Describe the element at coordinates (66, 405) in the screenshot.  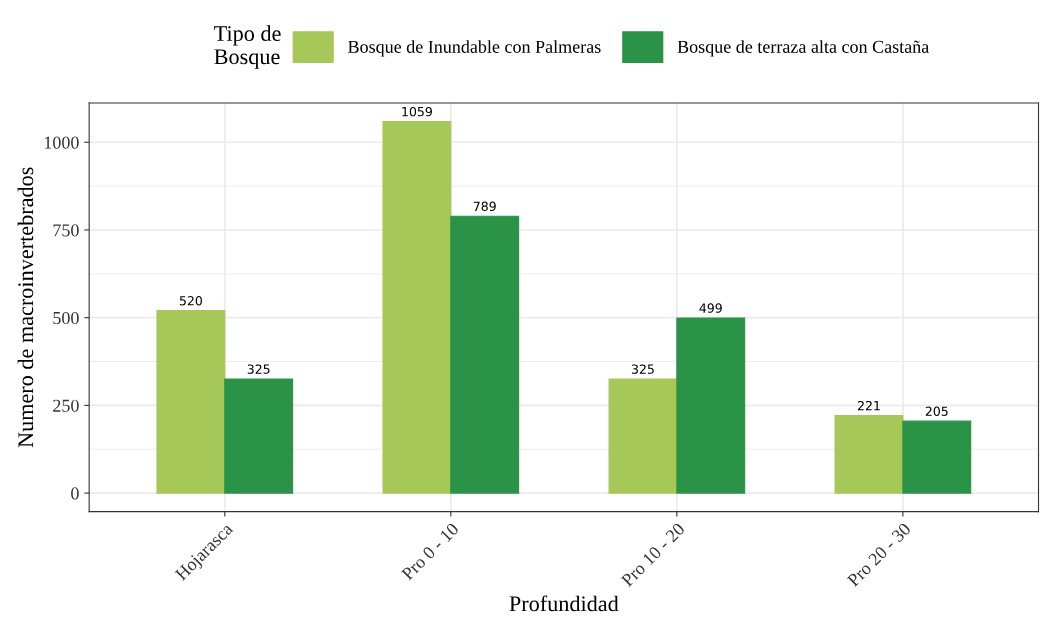
I see `y-tick-label: 250` at that location.